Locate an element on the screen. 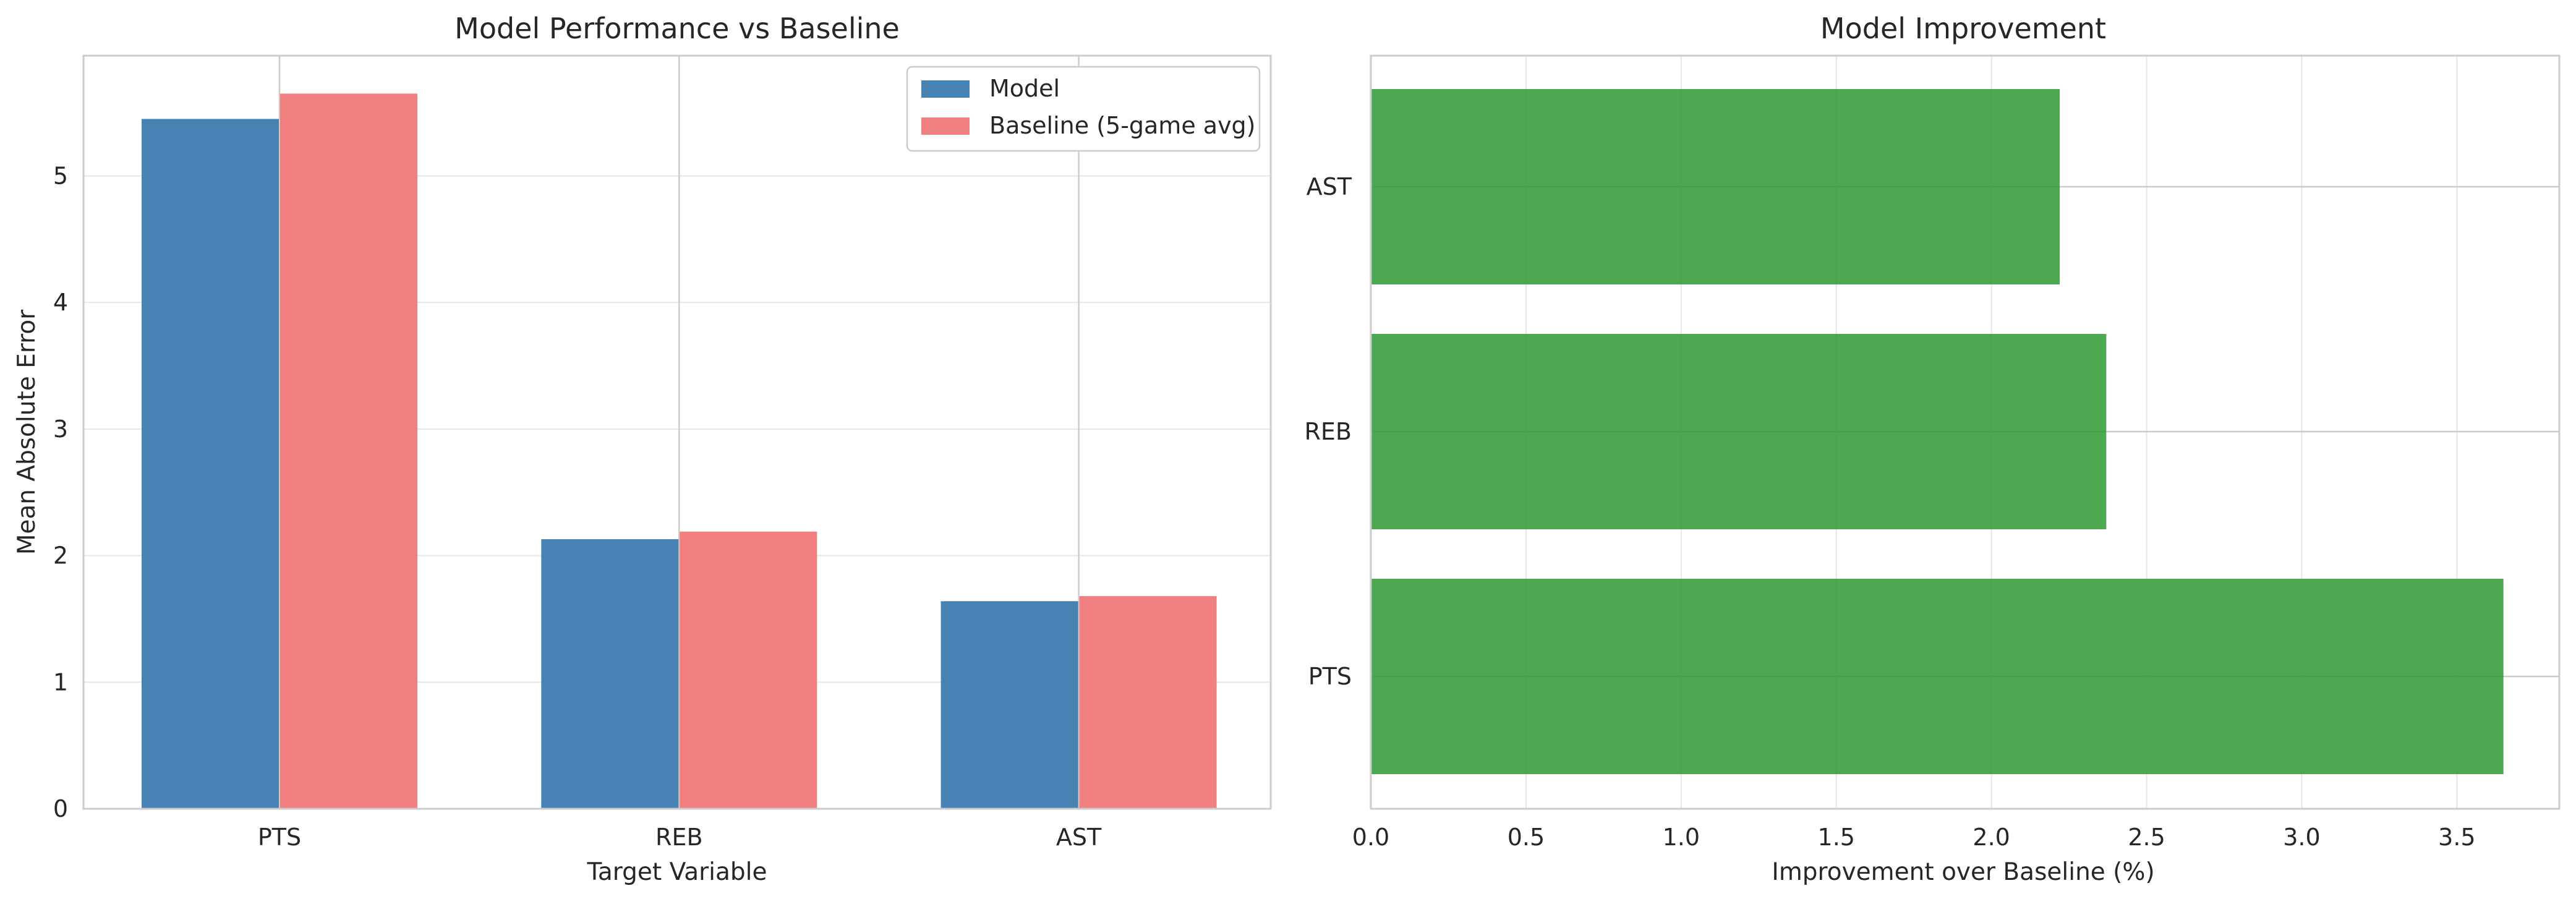 Image resolution: width=2576 pixels, height=904 pixels. left-chart-title: Model Performance vs Baseline is located at coordinates (677, 29).